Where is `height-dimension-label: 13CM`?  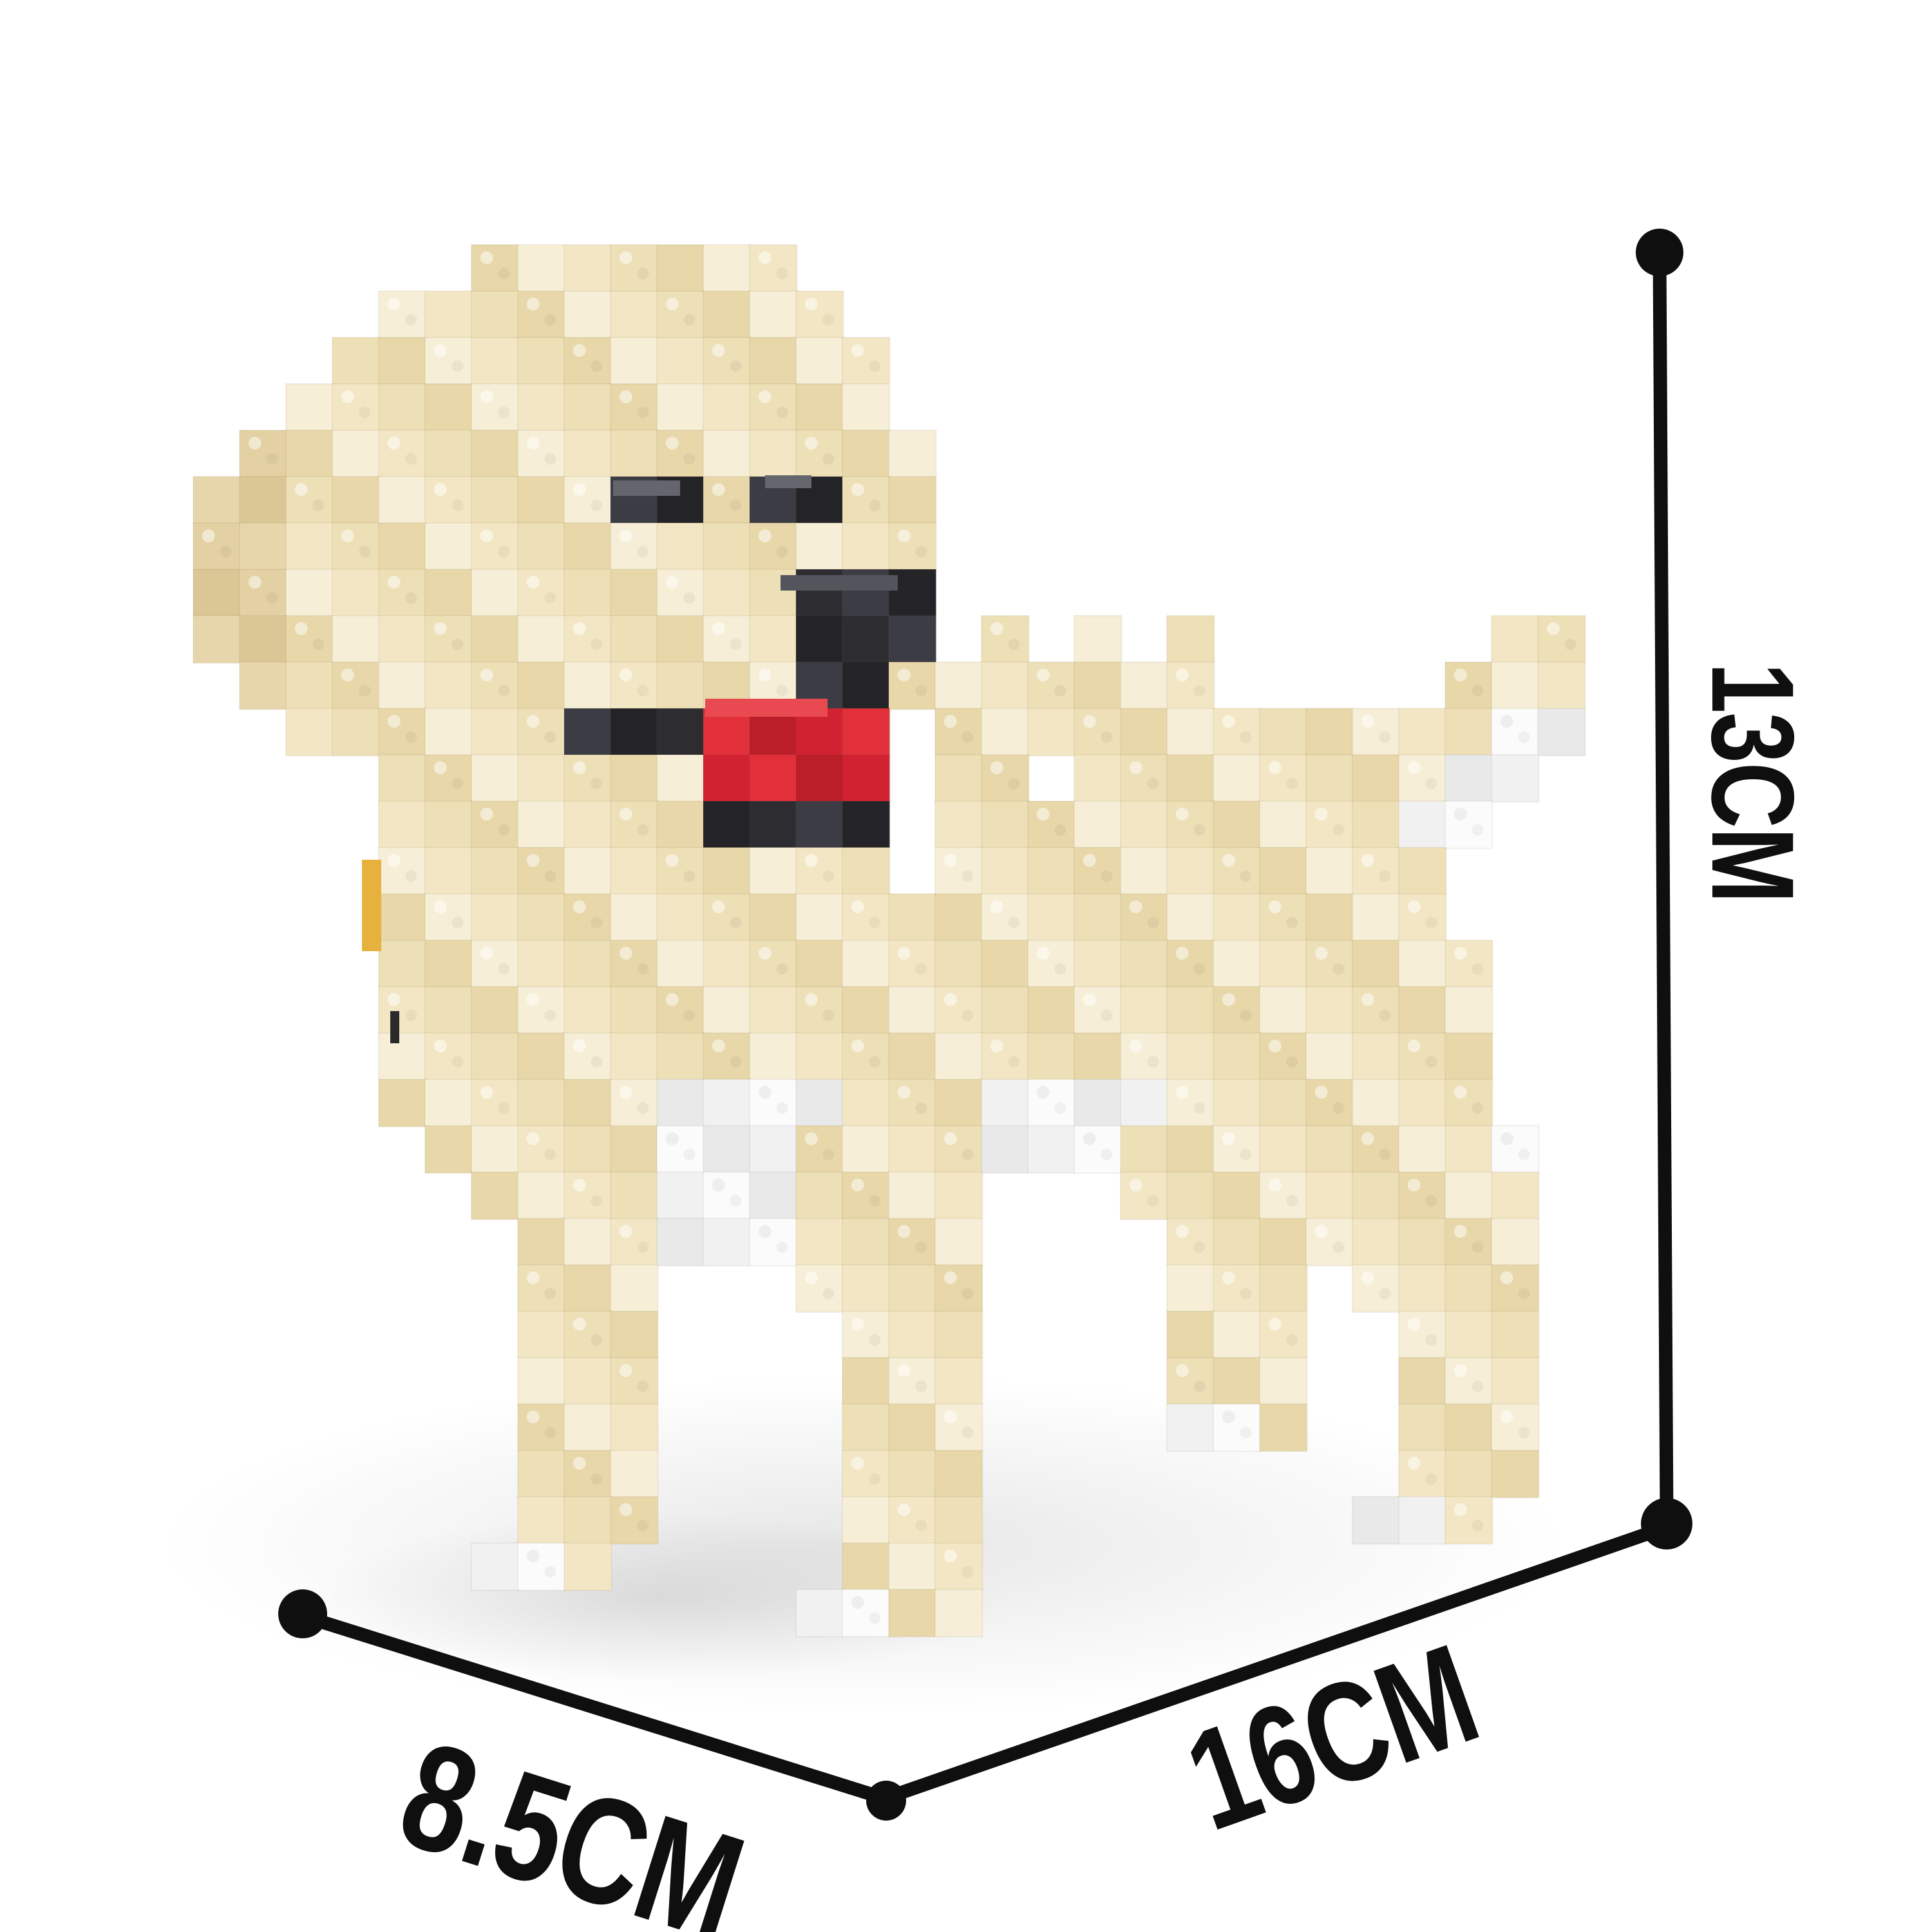 height-dimension-label: 13CM is located at coordinates (1753, 782).